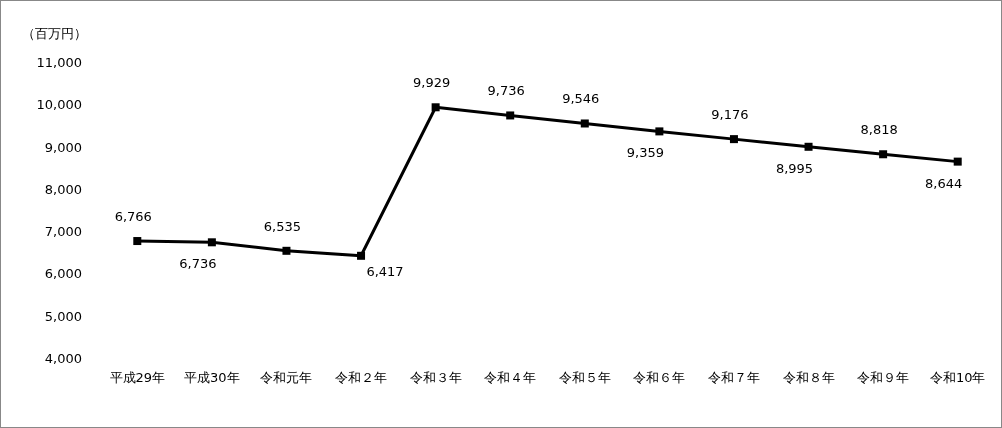 The image size is (1002, 428). I want to click on x-tick-label: 令和７年, so click(733, 377).